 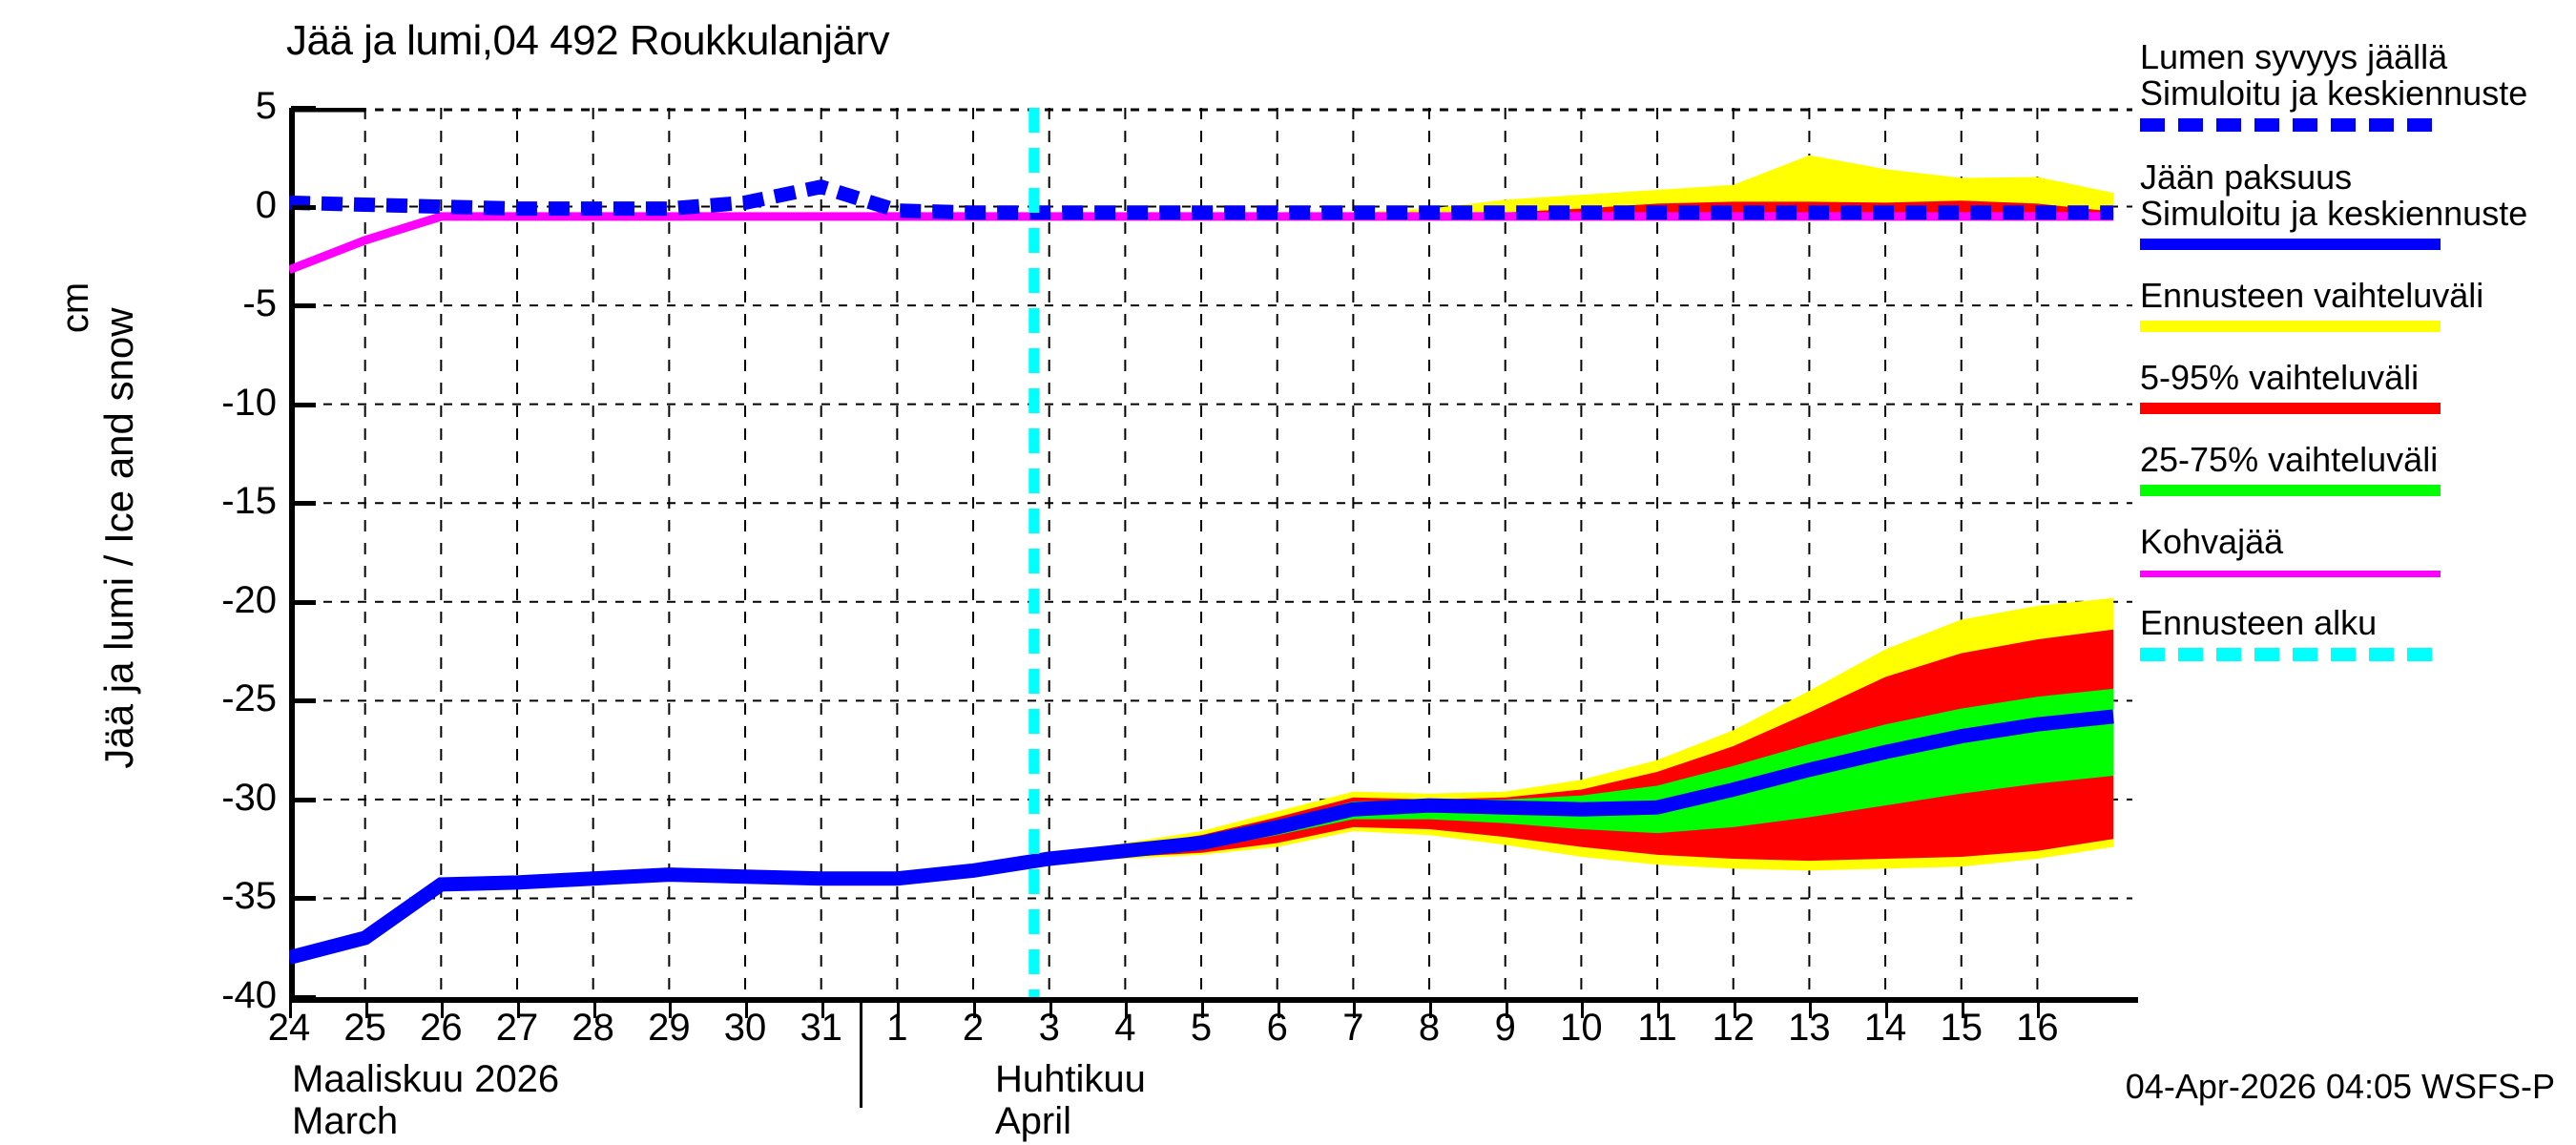 What do you see at coordinates (1353, 1028) in the screenshot?
I see `x-tick-label: 7` at bounding box center [1353, 1028].